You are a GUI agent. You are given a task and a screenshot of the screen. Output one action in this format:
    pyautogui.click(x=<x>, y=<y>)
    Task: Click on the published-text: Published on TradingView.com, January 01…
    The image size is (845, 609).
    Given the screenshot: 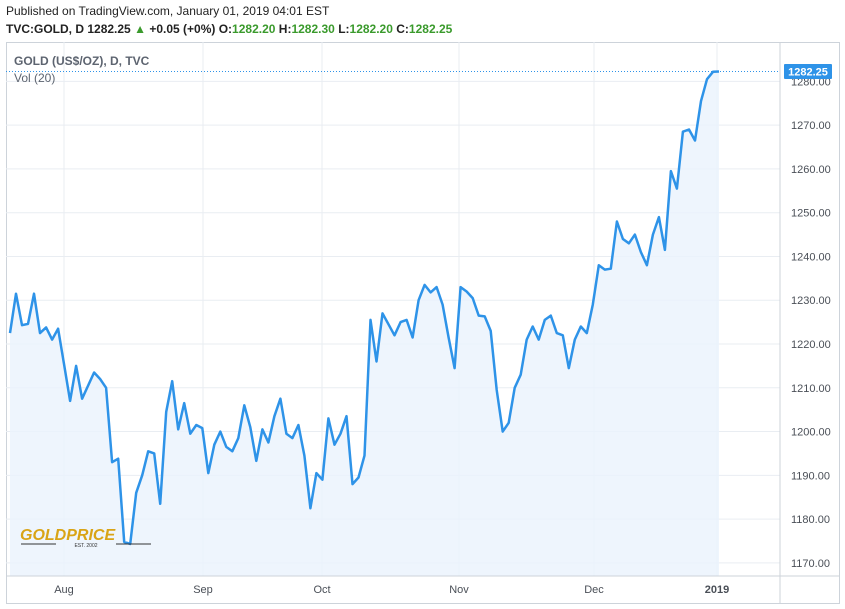 What is the action you would take?
    pyautogui.click(x=168, y=11)
    